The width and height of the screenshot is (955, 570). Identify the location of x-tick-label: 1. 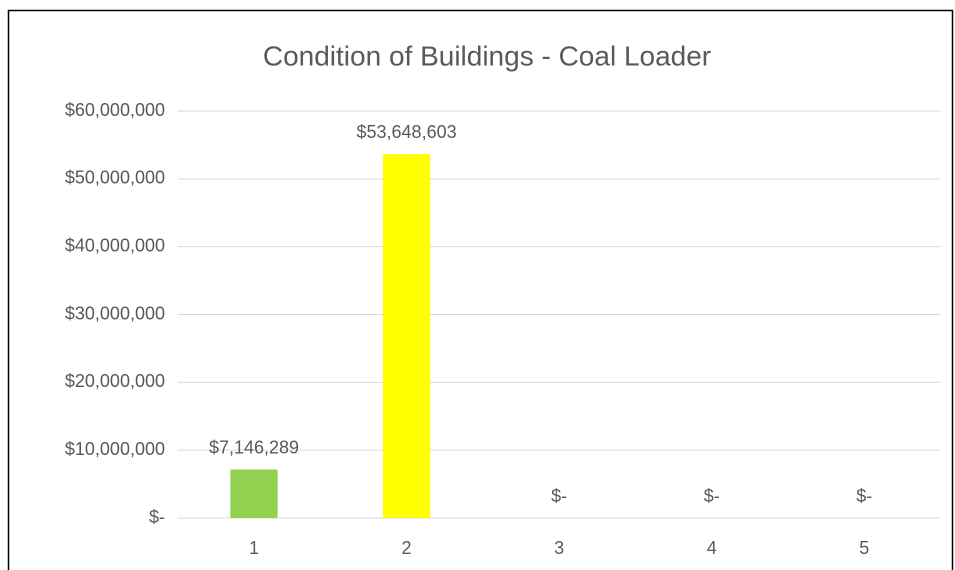
(254, 548).